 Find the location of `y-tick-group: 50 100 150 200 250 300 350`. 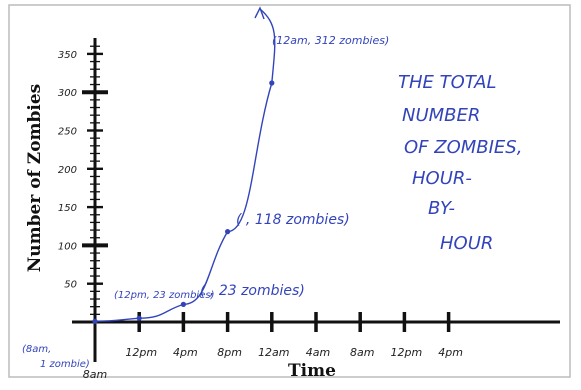

y-tick-group: 50 100 150 200 250 300 350 is located at coordinates (83, 170).